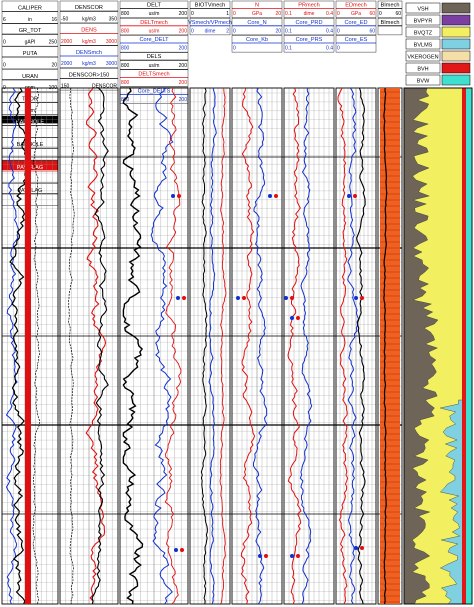  Describe the element at coordinates (390, 18) in the screenshot. I see `track-header-t8: BImech 0 60 BImech` at that location.